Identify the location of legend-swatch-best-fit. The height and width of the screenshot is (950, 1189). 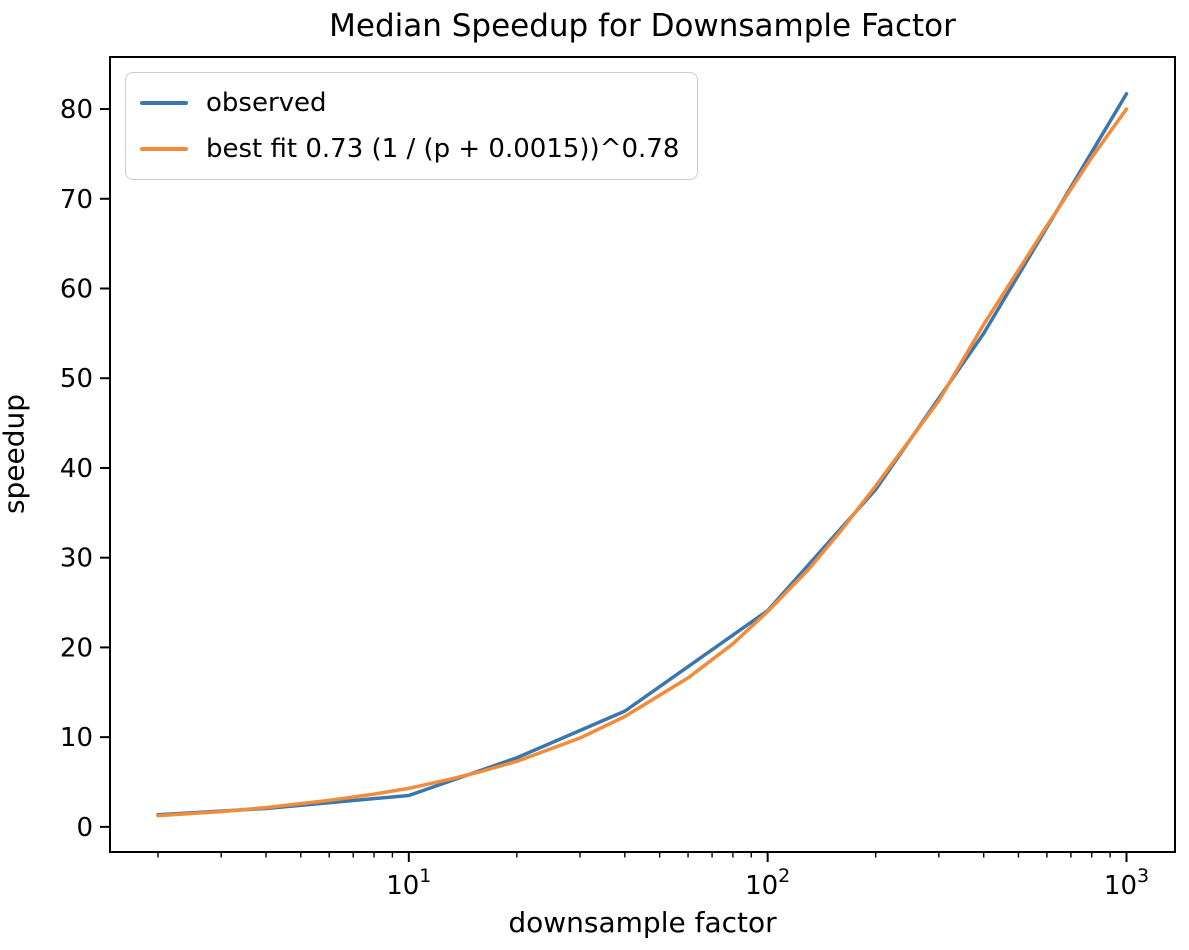
(164, 149).